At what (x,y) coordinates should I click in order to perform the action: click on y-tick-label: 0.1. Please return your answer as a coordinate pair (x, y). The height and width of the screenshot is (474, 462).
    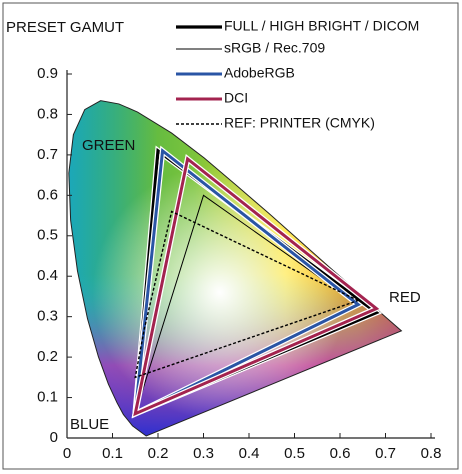
    Looking at the image, I should click on (47, 397).